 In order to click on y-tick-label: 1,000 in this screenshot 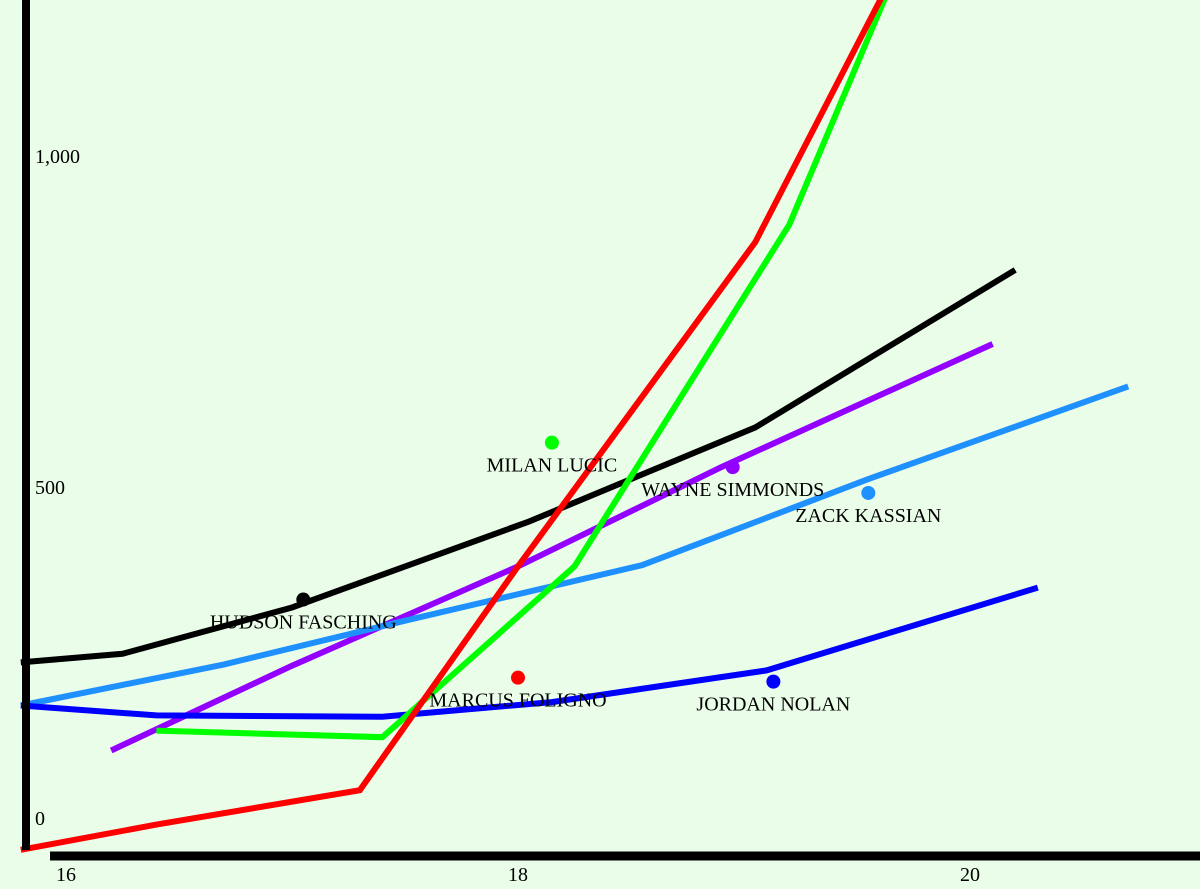, I will do `click(57, 157)`.